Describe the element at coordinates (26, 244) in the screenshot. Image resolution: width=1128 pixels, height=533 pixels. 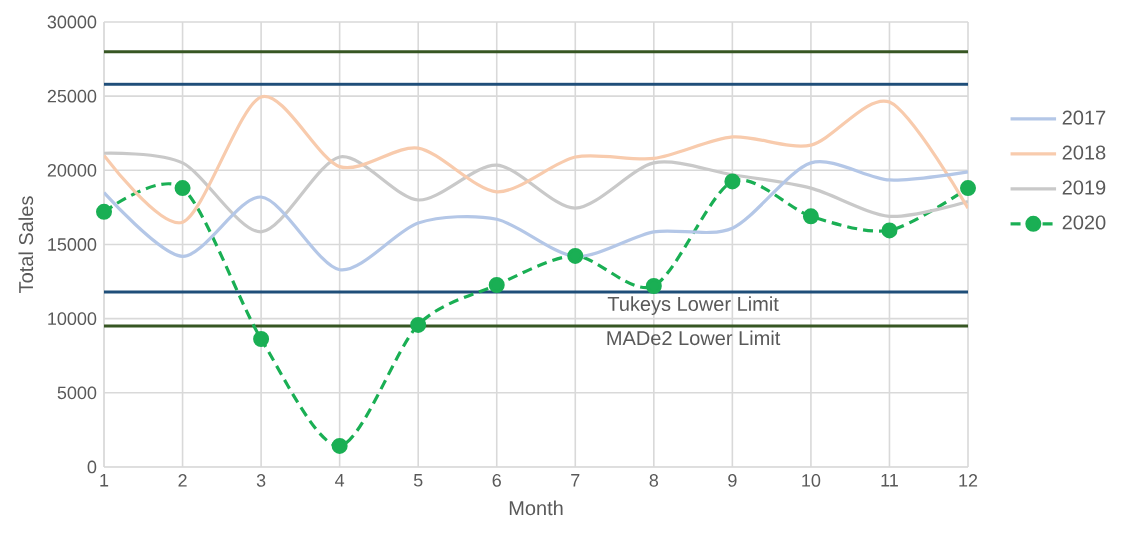
I see `y-axis-title: Total Sales` at that location.